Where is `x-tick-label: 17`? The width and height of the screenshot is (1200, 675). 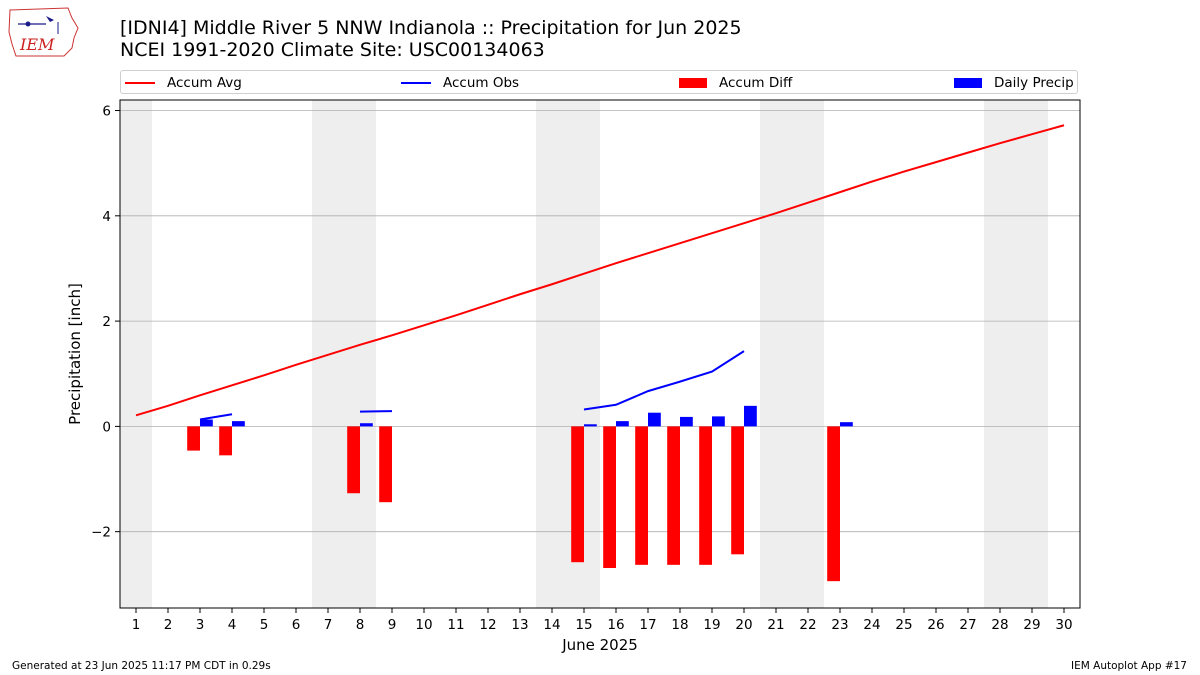
x-tick-label: 17 is located at coordinates (647, 625).